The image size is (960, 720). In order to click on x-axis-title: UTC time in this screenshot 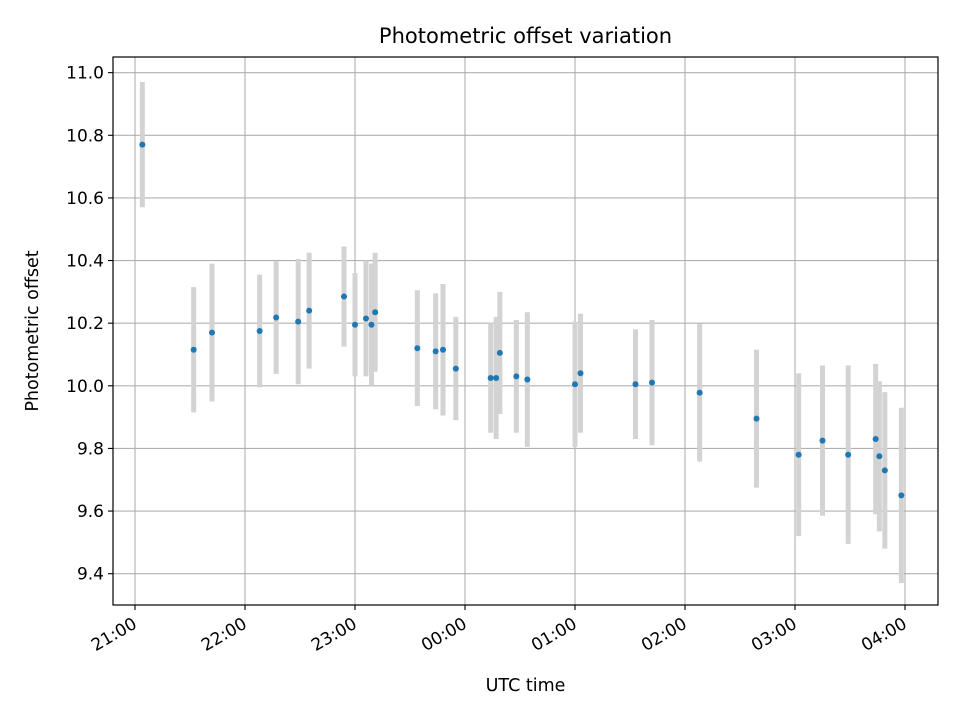, I will do `click(526, 686)`.